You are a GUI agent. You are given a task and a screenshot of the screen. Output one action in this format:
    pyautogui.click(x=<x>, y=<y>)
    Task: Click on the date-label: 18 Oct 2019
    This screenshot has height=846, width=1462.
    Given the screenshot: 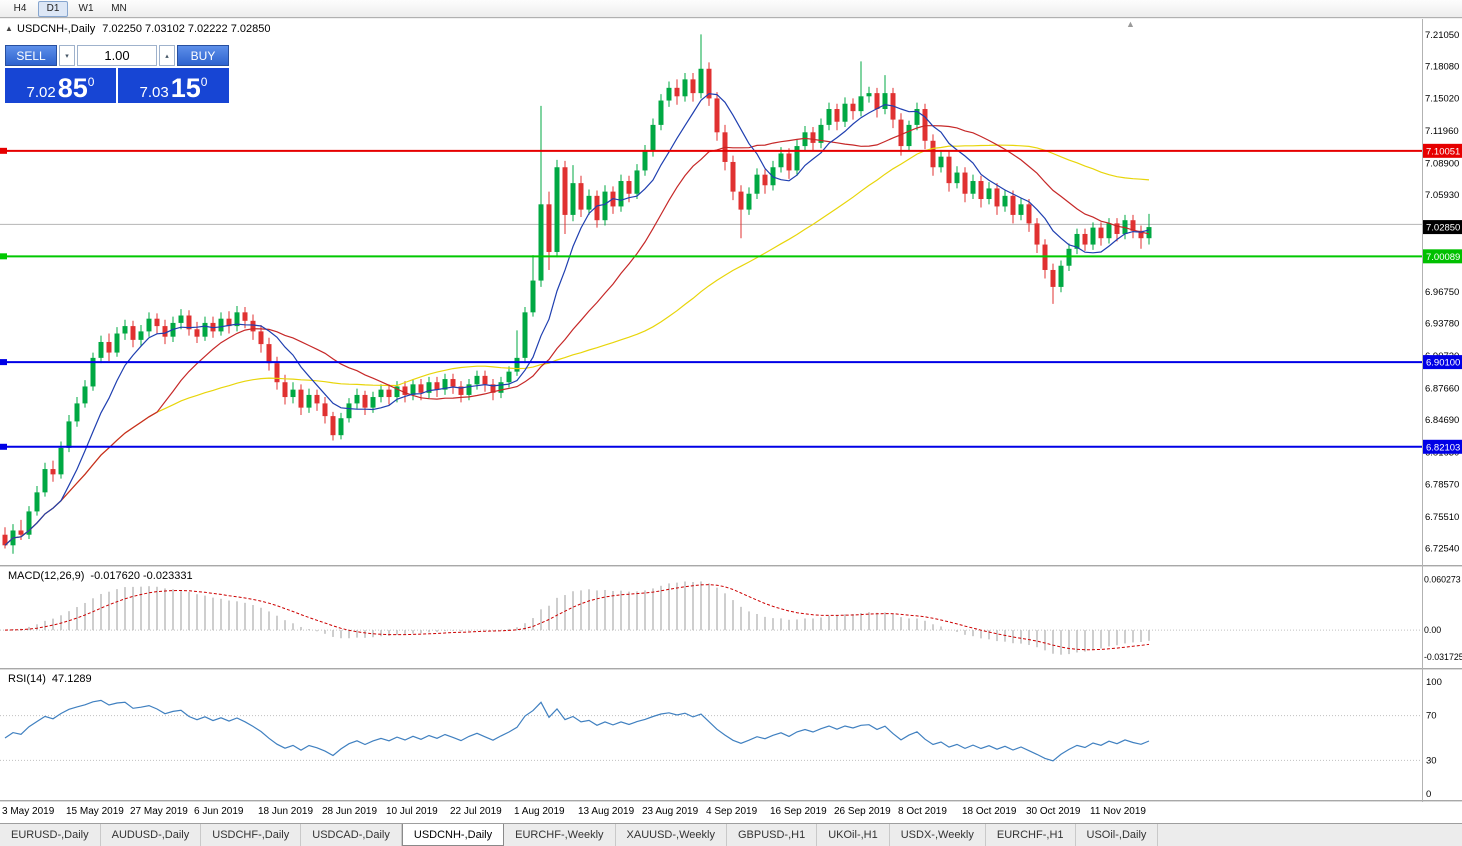 What is the action you would take?
    pyautogui.click(x=989, y=811)
    